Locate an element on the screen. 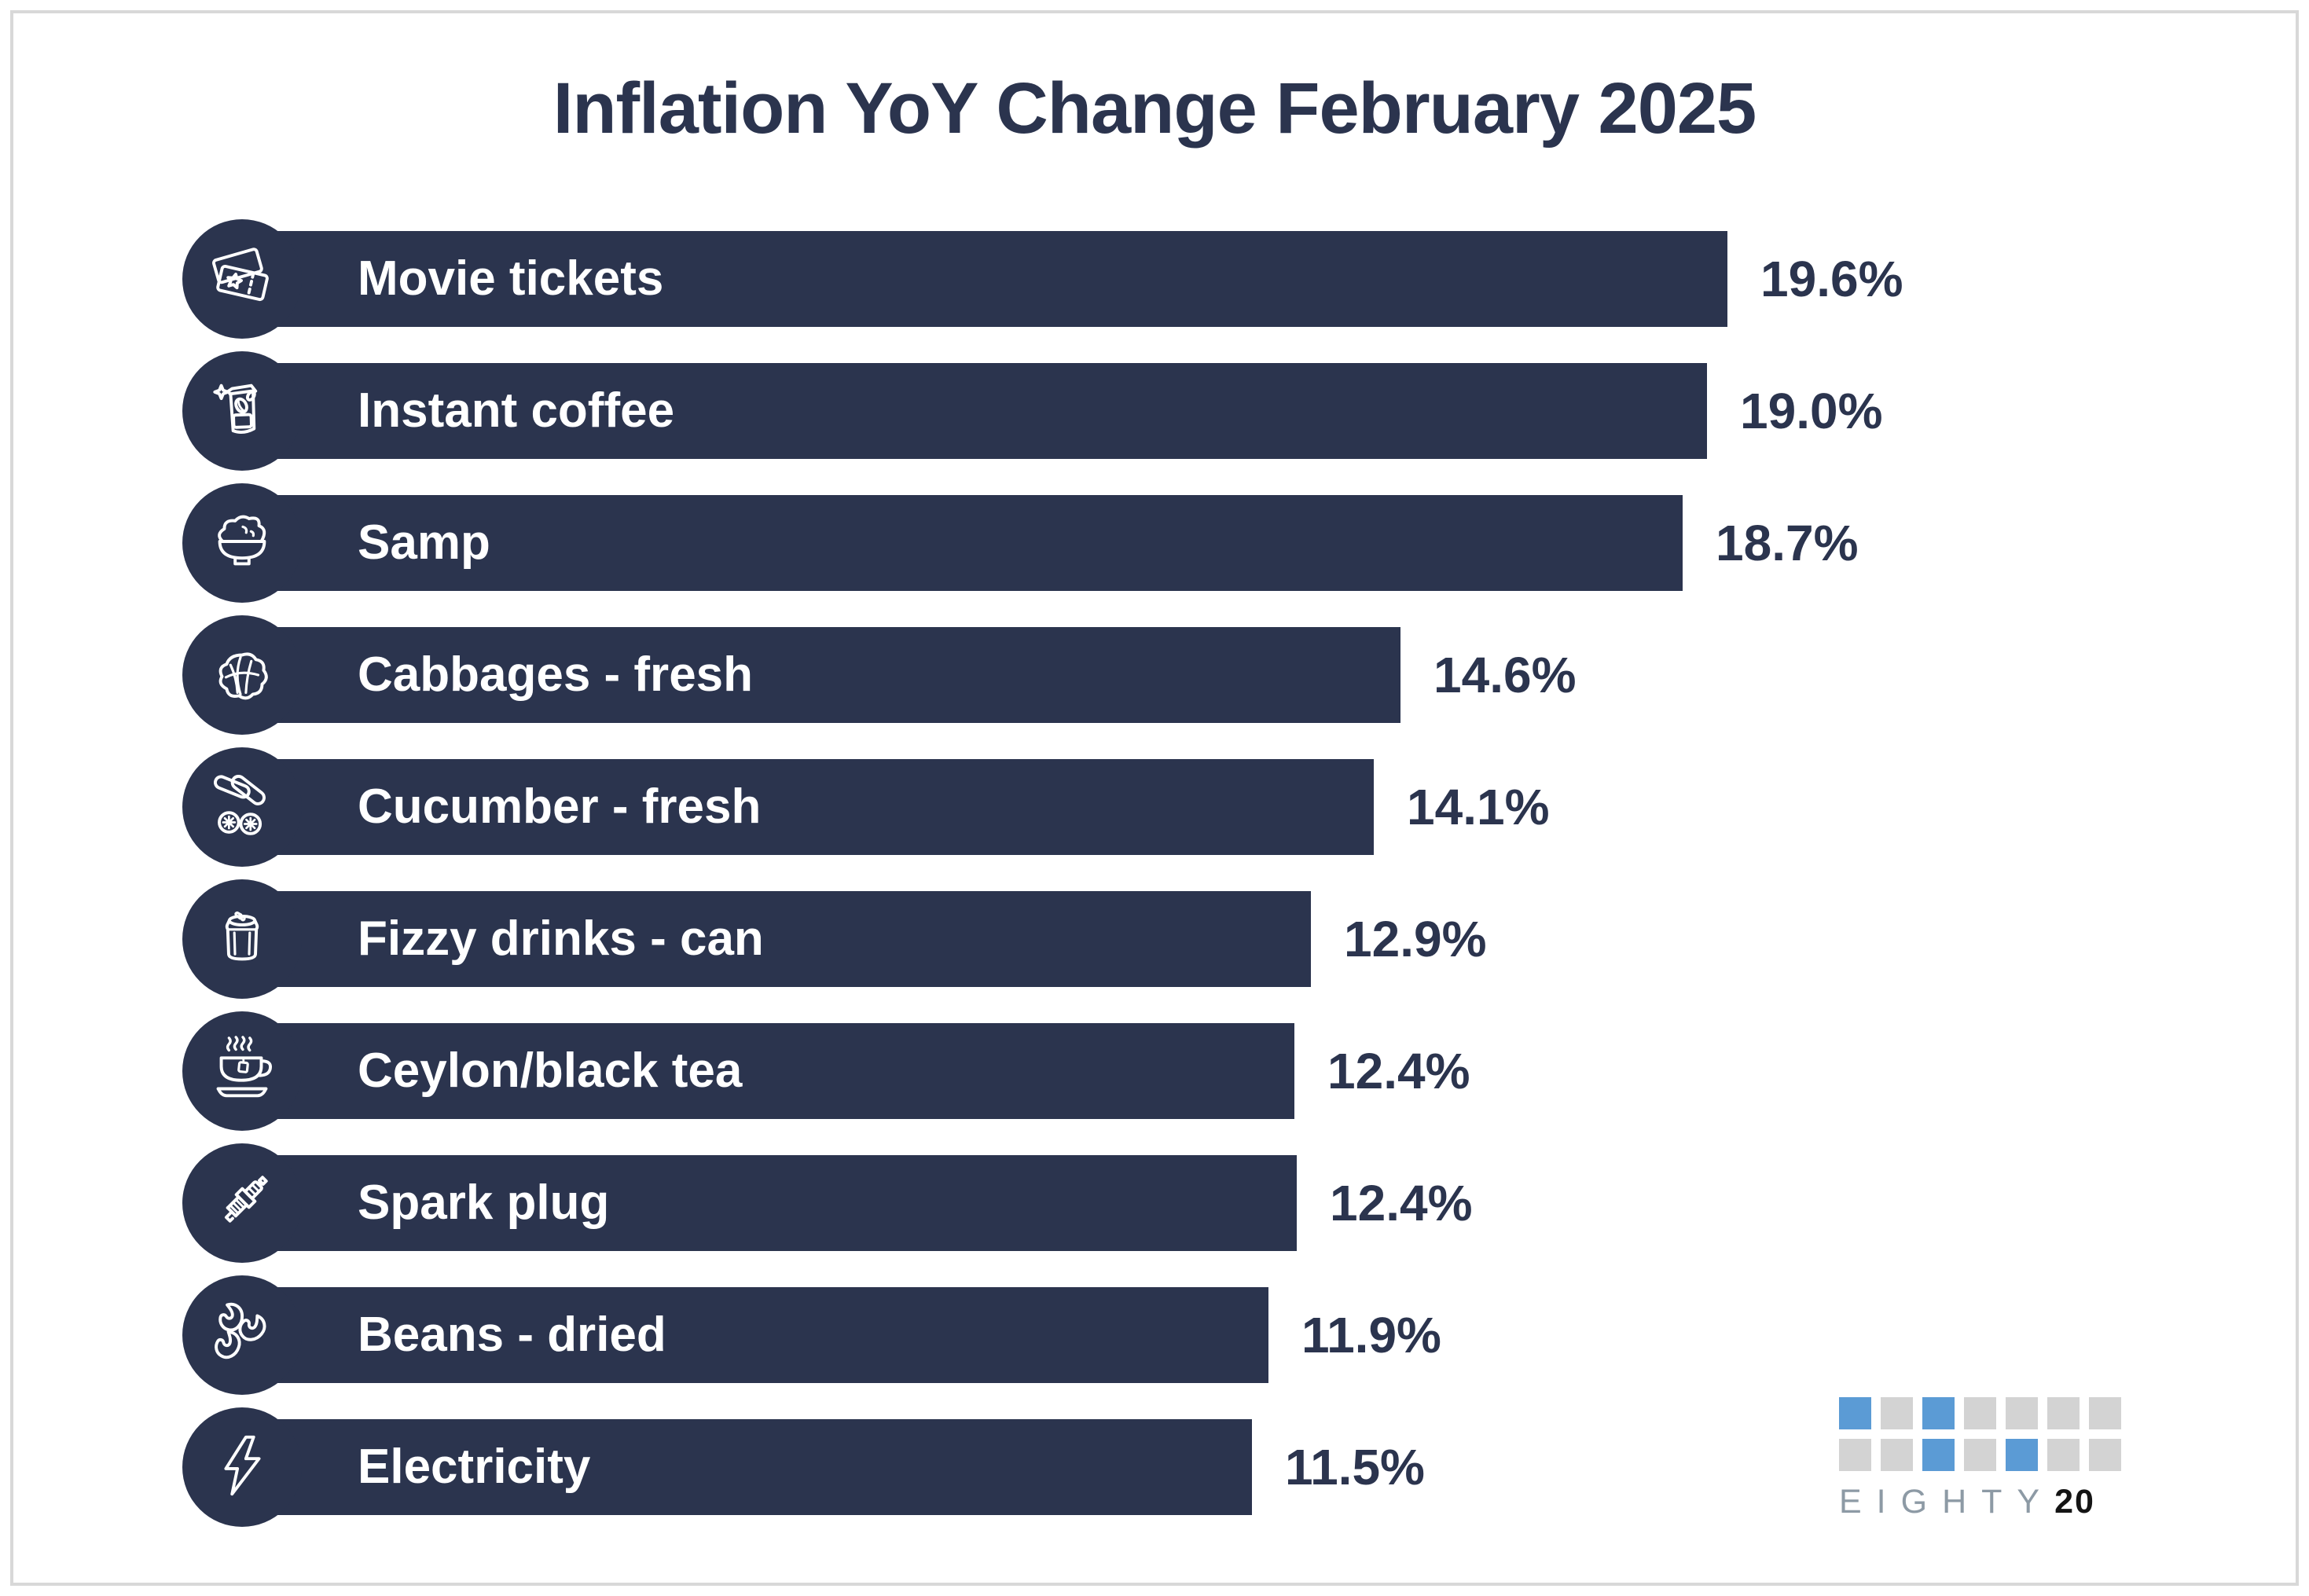 The image size is (2309, 1596). bar-value-label: 11.9% is located at coordinates (1371, 1335).